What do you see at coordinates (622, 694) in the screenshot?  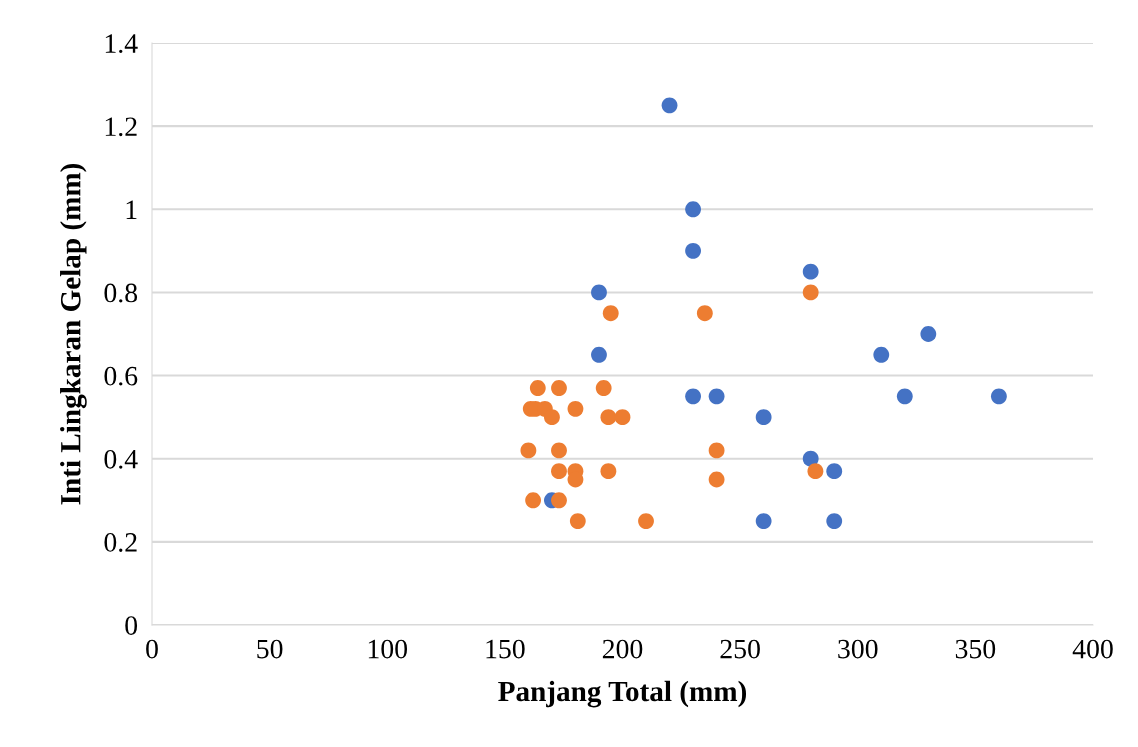 I see `x-axis-title: Panjang Total (mm)` at bounding box center [622, 694].